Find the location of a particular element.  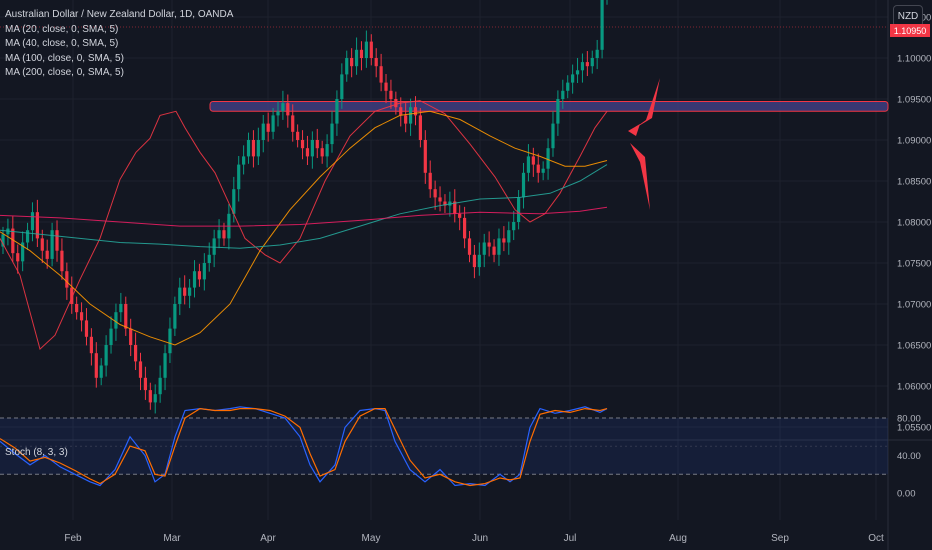

stoch-tick-label: 80.00 is located at coordinates (909, 419).